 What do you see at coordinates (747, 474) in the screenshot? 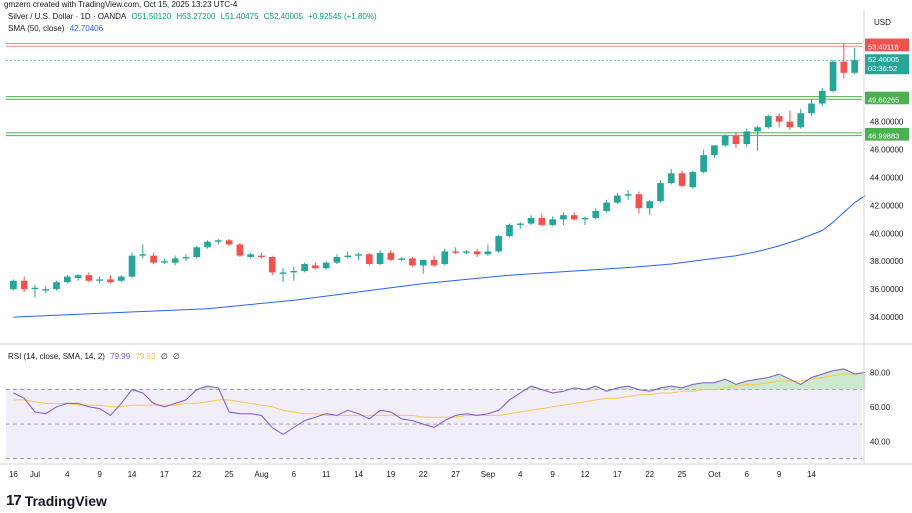
I see `time-tick-label: 6` at bounding box center [747, 474].